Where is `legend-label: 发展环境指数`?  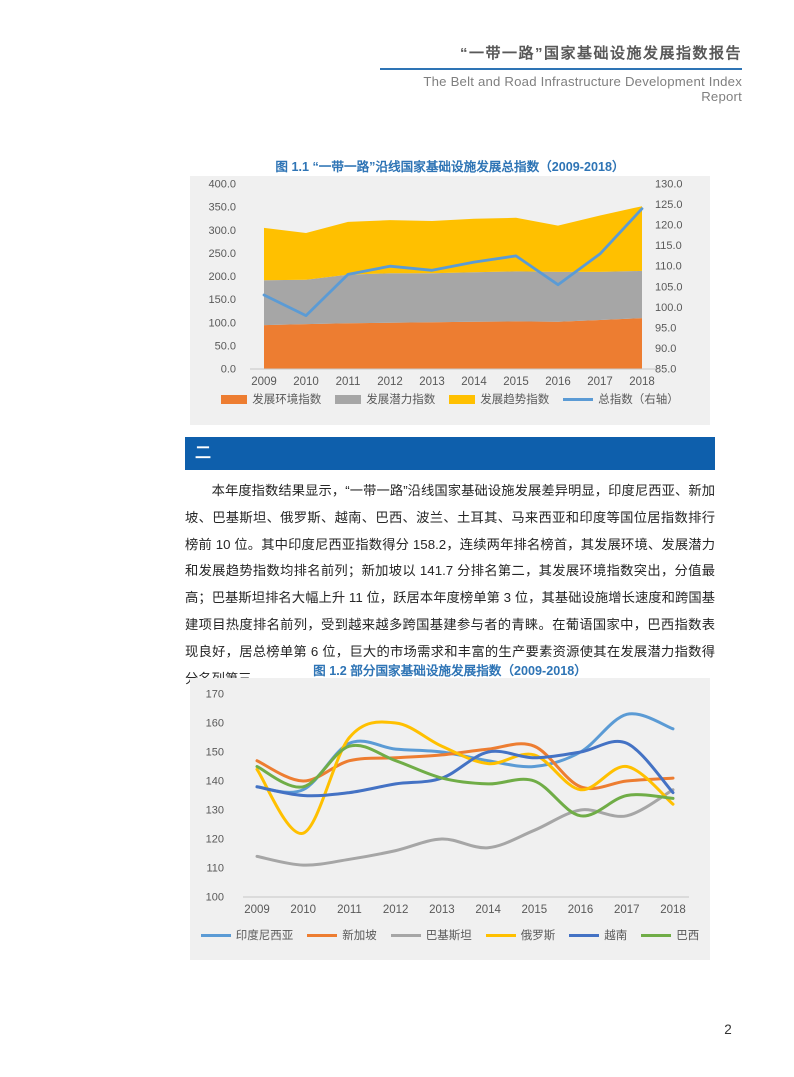
legend-label: 发展环境指数 is located at coordinates (287, 400).